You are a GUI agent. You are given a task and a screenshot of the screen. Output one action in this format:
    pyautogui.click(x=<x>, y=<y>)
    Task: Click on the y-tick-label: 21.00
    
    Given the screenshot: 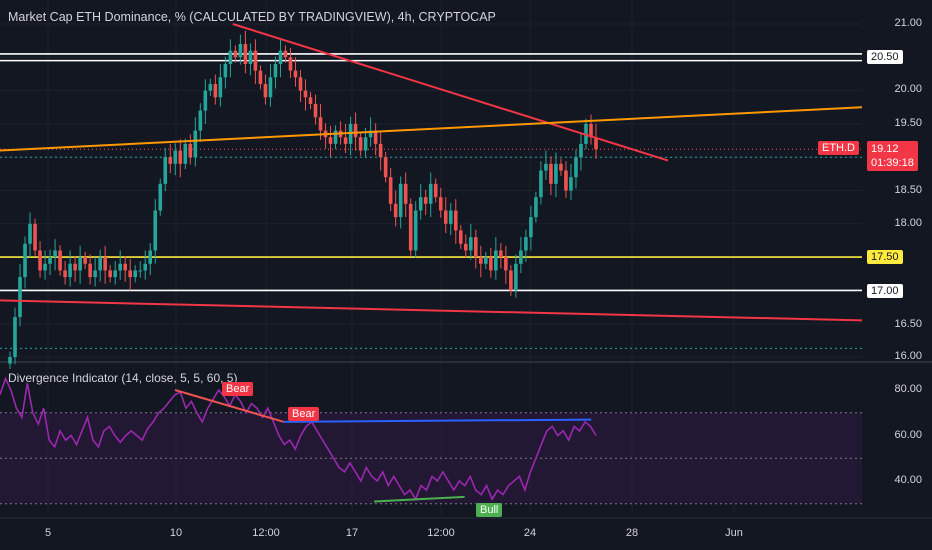 What is the action you would take?
    pyautogui.click(x=908, y=23)
    